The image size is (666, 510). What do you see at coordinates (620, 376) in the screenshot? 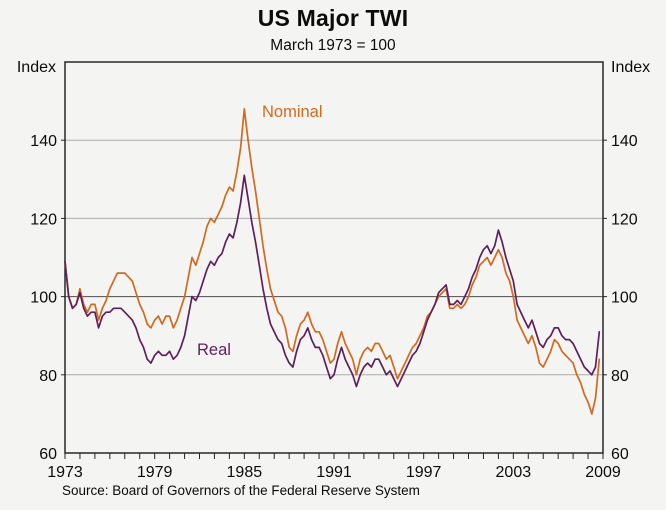
I see `y-tick-label-right: 80` at bounding box center [620, 376].